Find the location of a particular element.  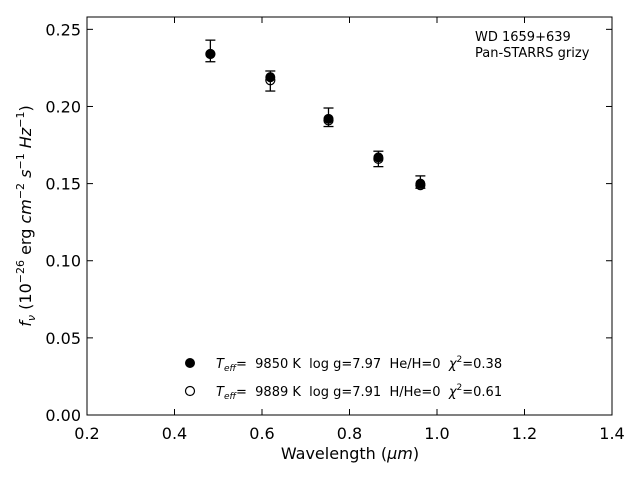

x-tick-label: 1.4 is located at coordinates (611, 433).